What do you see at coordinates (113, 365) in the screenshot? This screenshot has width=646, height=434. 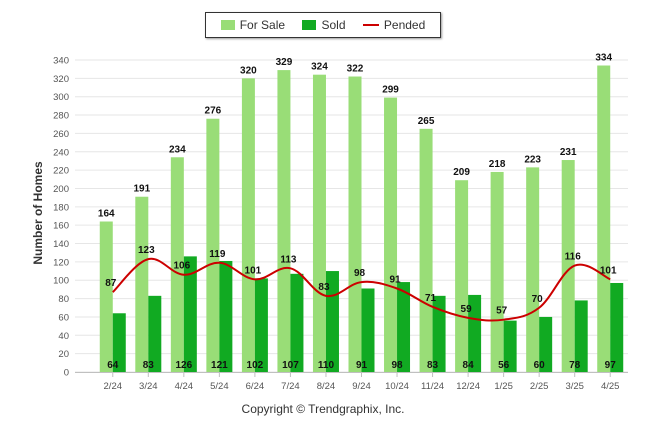 I see `sold-value-label: 64` at bounding box center [113, 365].